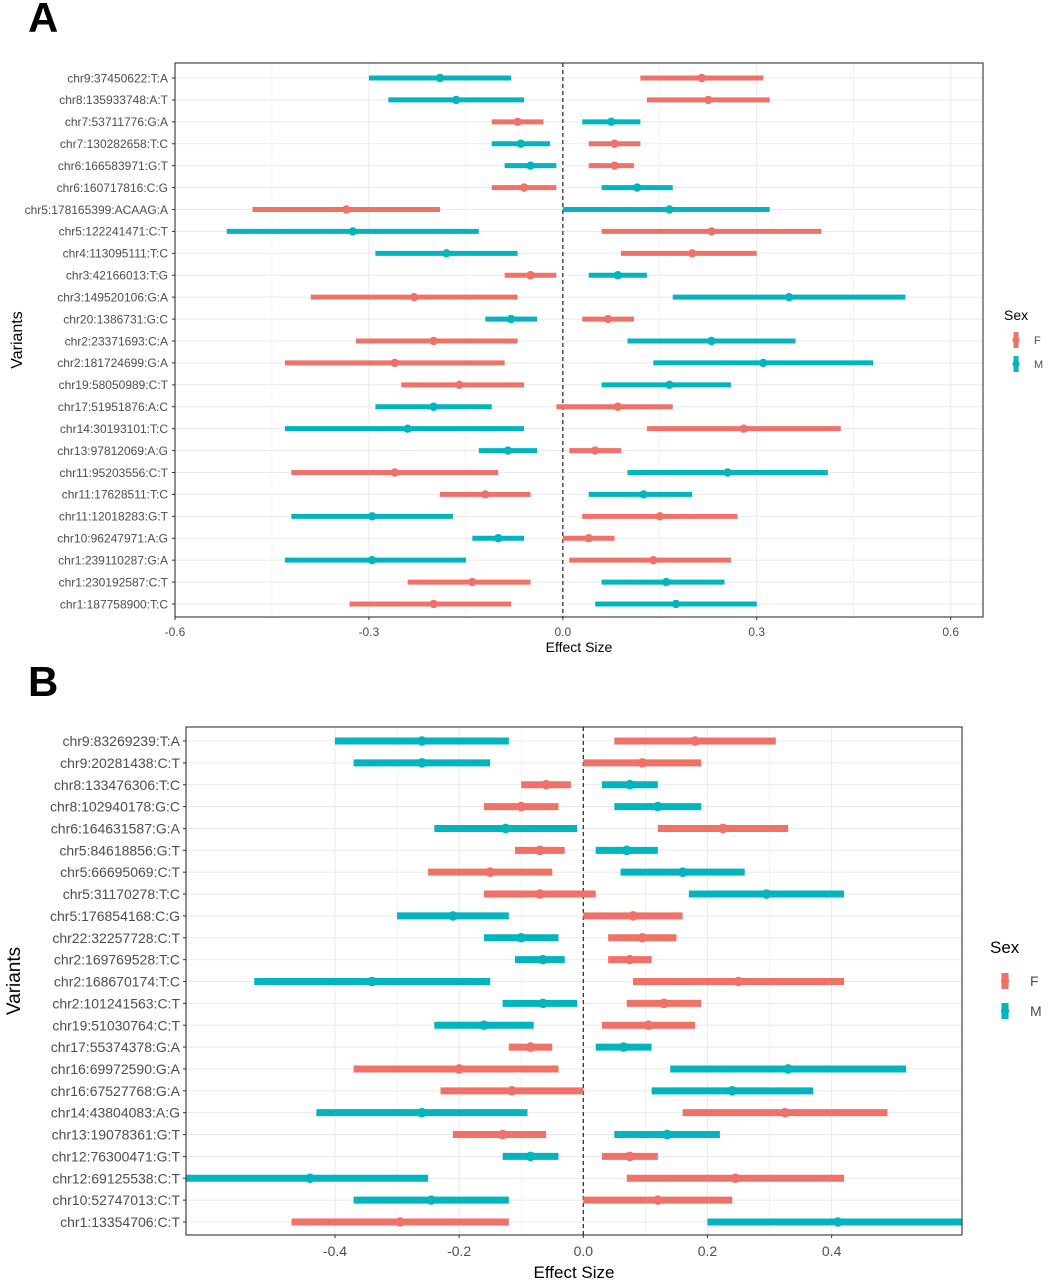  What do you see at coordinates (369, 632) in the screenshot?
I see `x-tick-label: -0.3` at bounding box center [369, 632].